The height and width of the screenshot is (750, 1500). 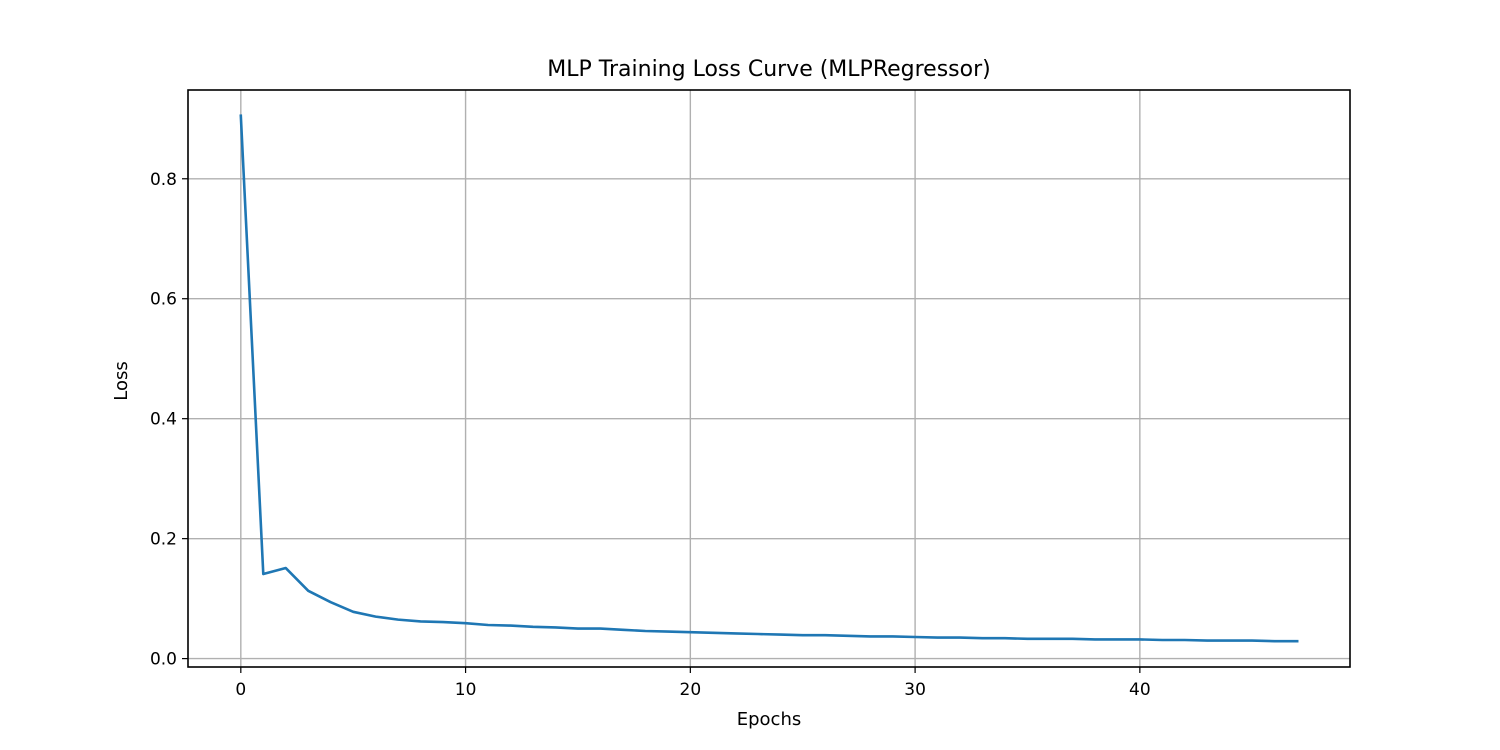 What do you see at coordinates (466, 690) in the screenshot?
I see `x-tick-label: 10` at bounding box center [466, 690].